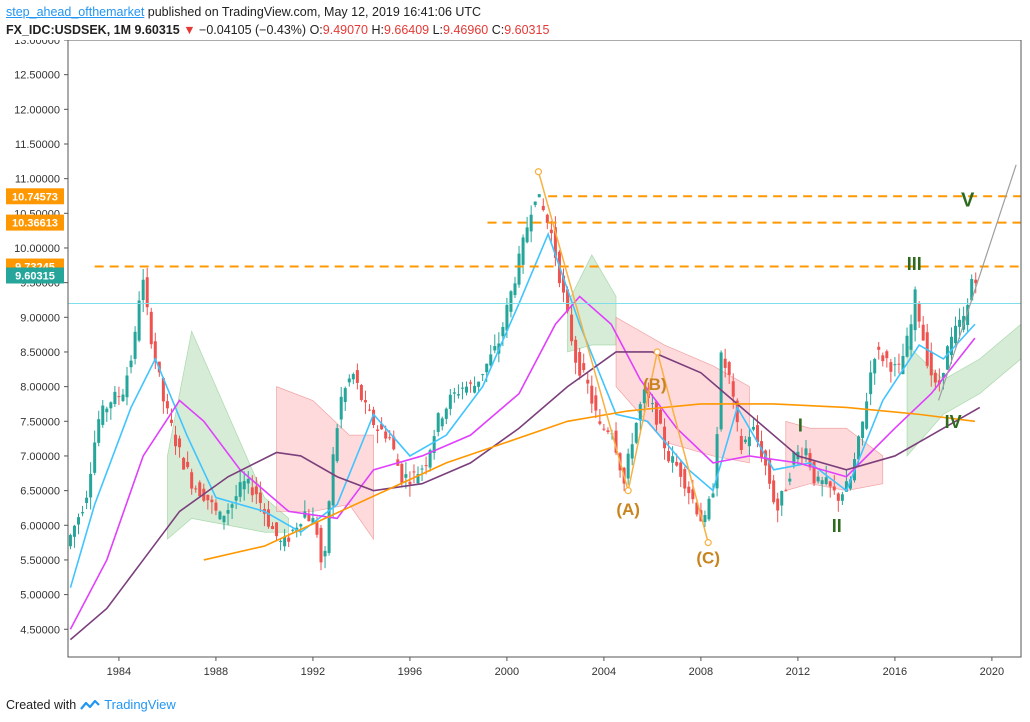 The width and height of the screenshot is (1030, 722). I want to click on x-tick-label: 1984, so click(119, 672).